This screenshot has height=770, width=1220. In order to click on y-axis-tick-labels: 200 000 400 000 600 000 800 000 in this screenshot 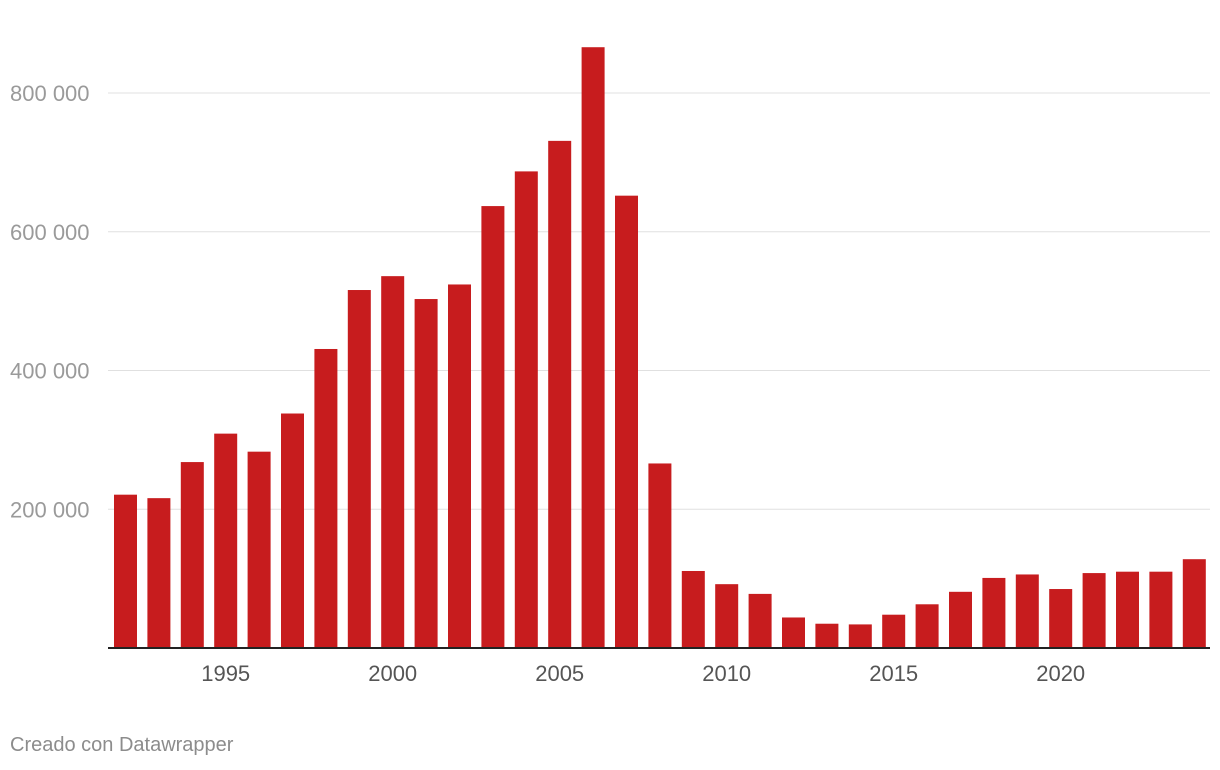, I will do `click(50, 301)`.